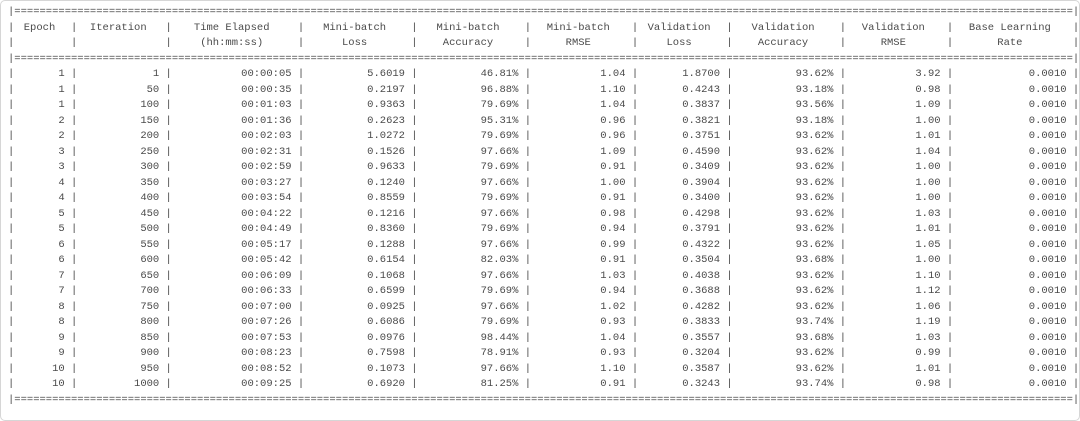 This screenshot has width=1080, height=421. What do you see at coordinates (266, 74) in the screenshot?
I see `cell-time-elapsed: 00:00:05` at bounding box center [266, 74].